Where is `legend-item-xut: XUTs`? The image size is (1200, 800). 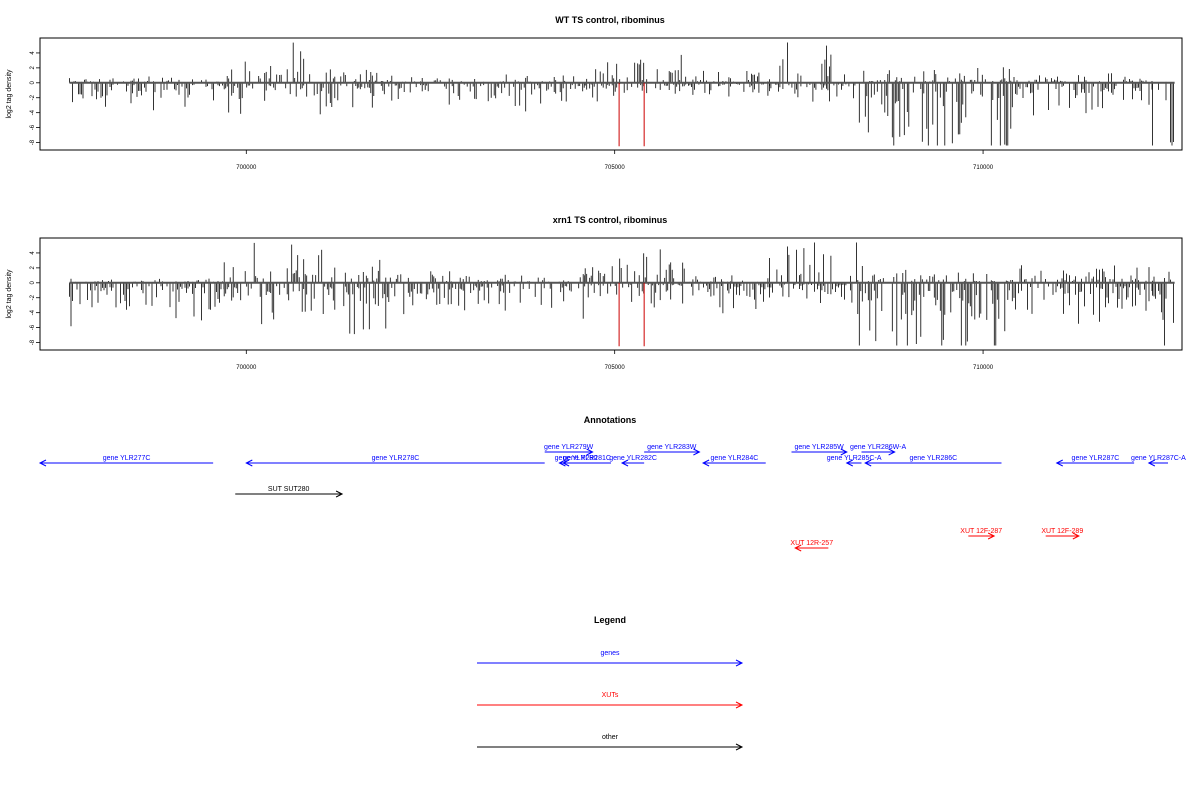
legend-item-xut: XUTs is located at coordinates (610, 700).